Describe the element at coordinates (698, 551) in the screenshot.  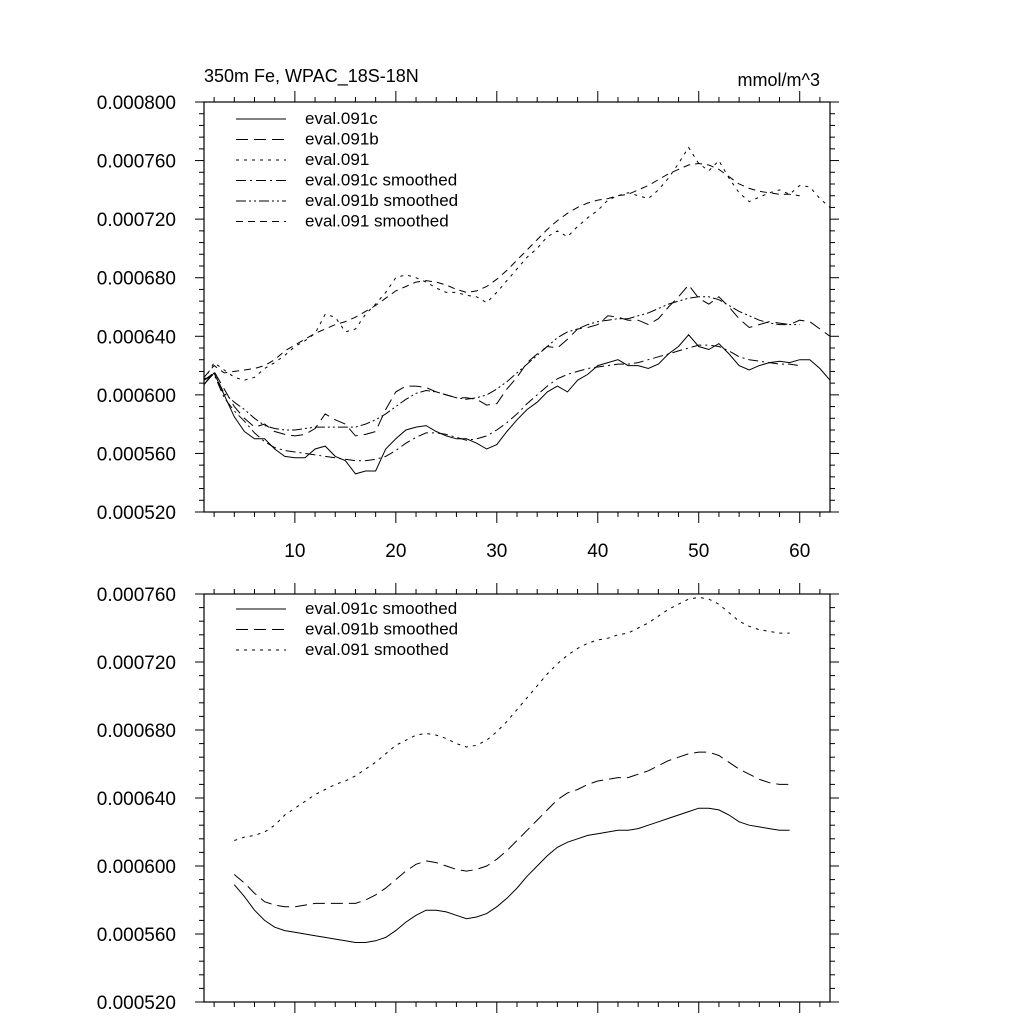
I see `x-tick-label: 50` at that location.